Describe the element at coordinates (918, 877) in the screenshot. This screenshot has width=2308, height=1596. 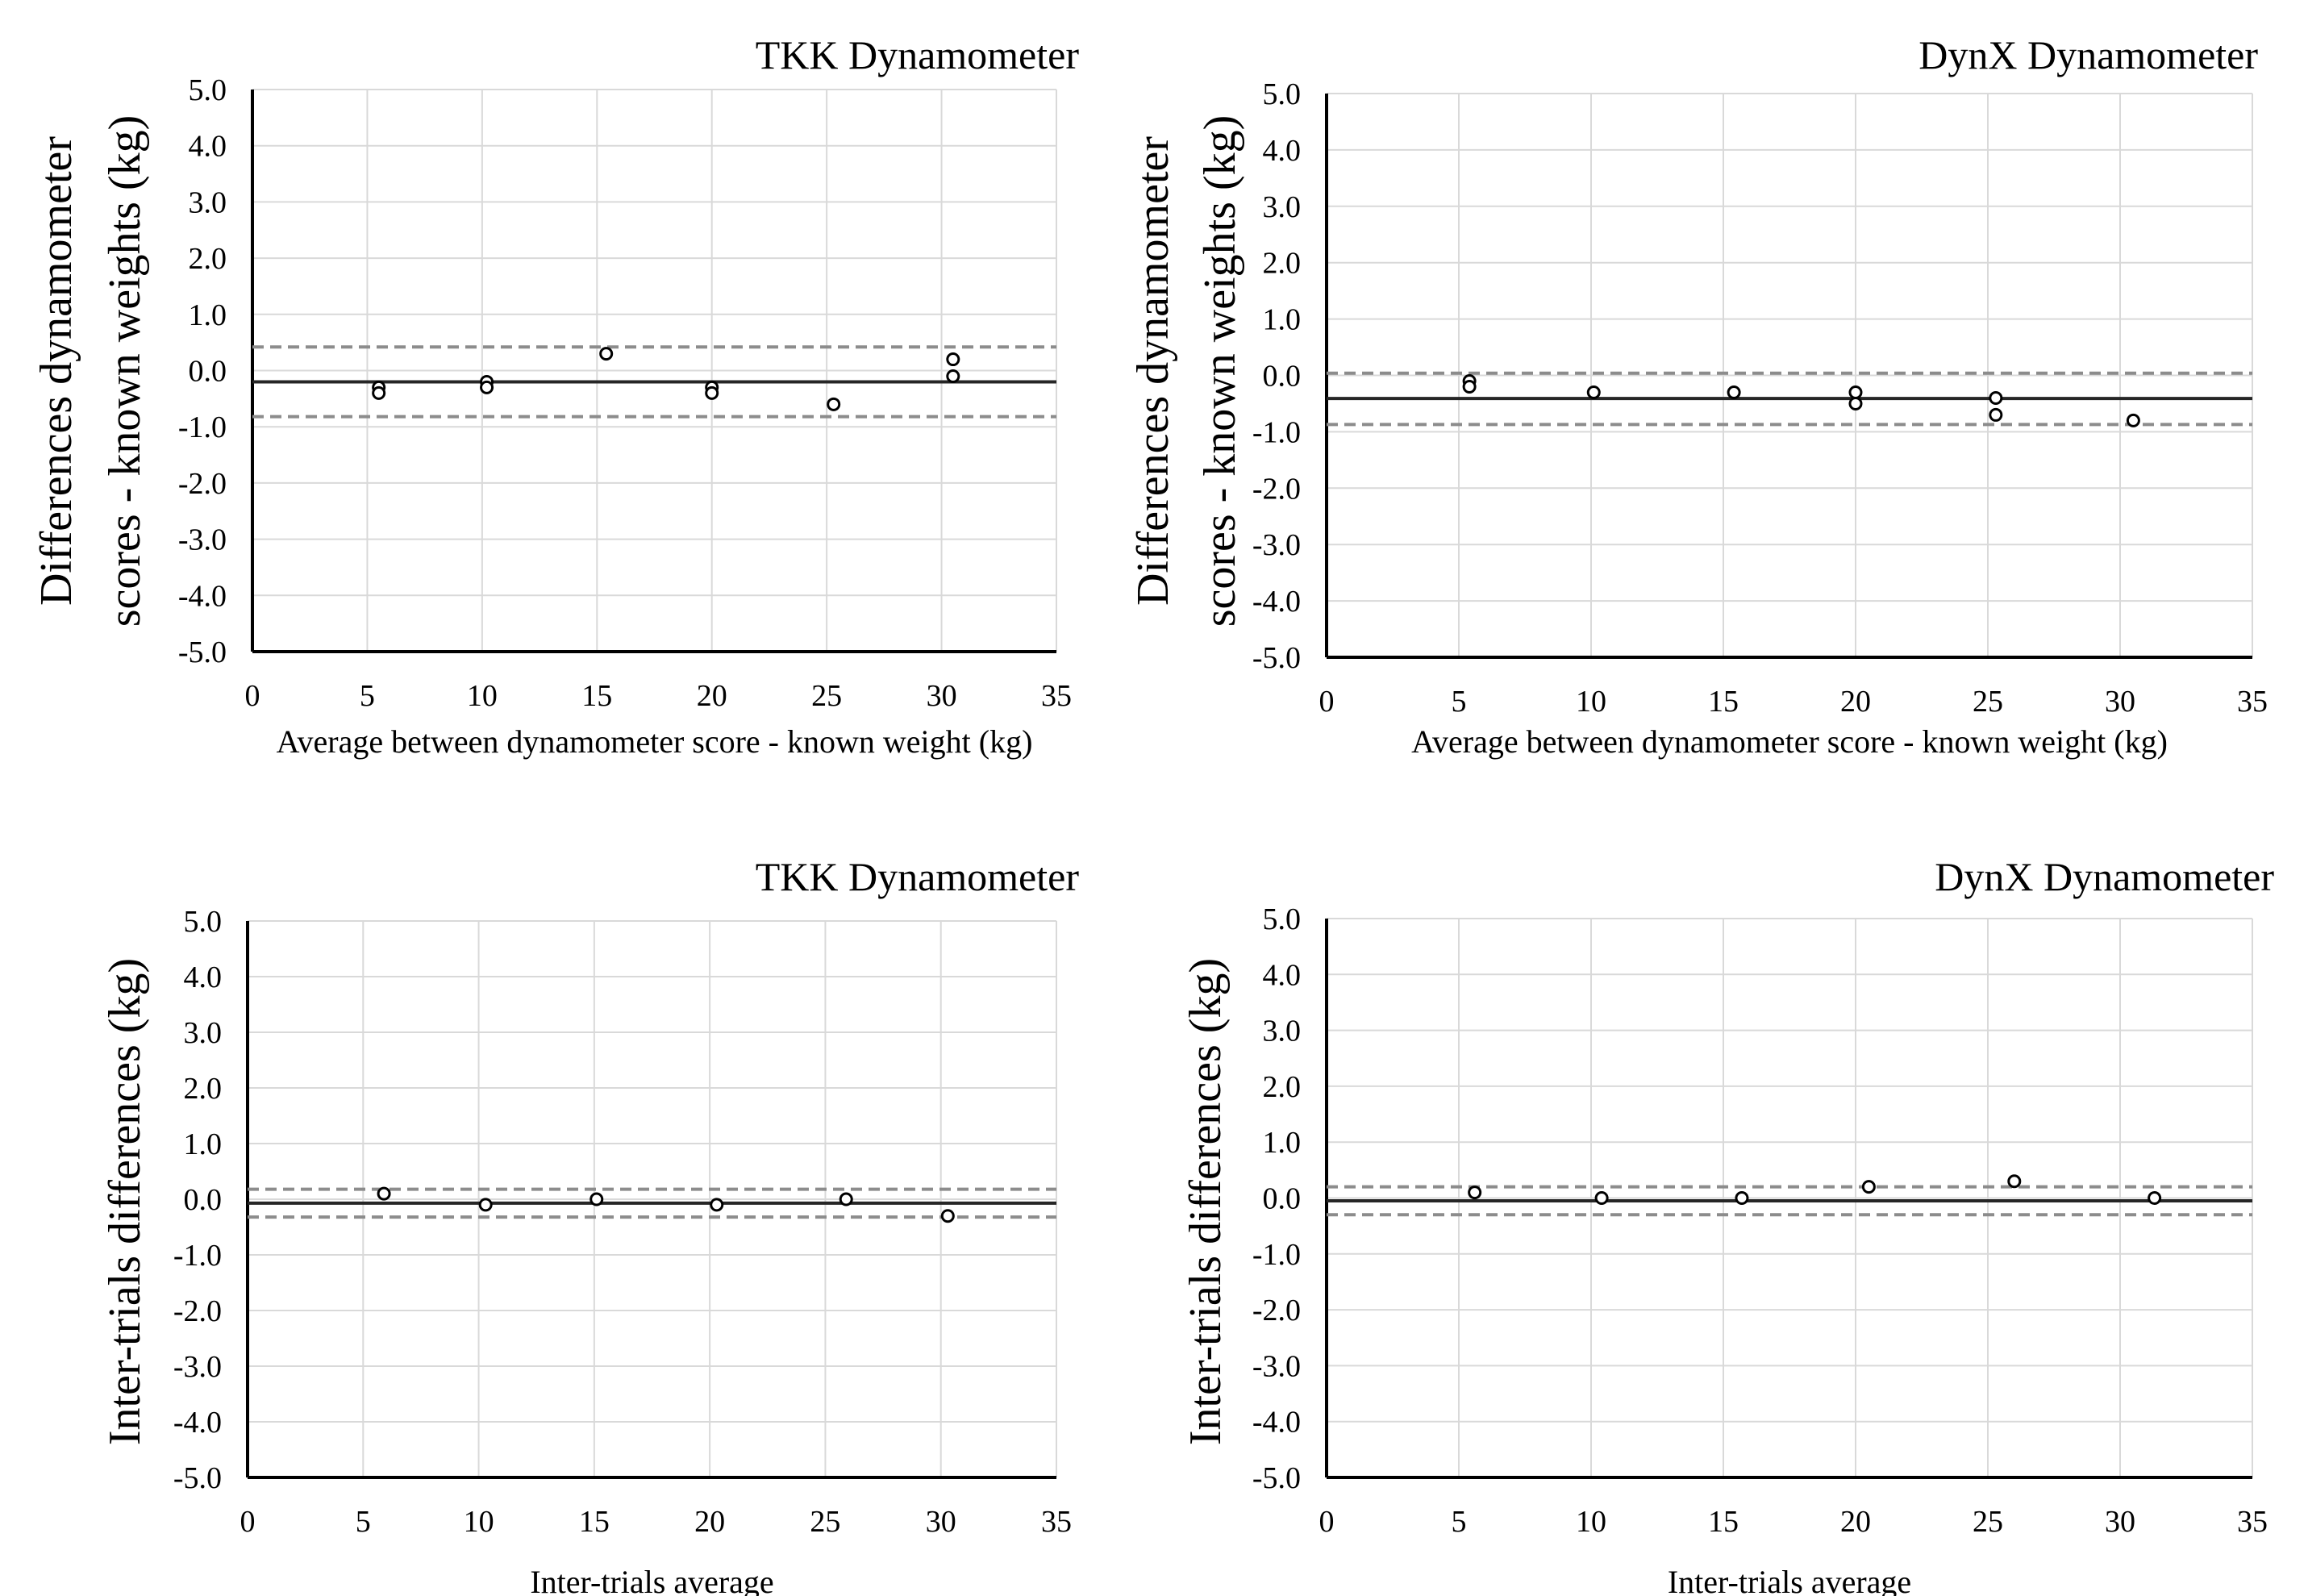
I see `chart-title: TKK Dynamometer` at that location.